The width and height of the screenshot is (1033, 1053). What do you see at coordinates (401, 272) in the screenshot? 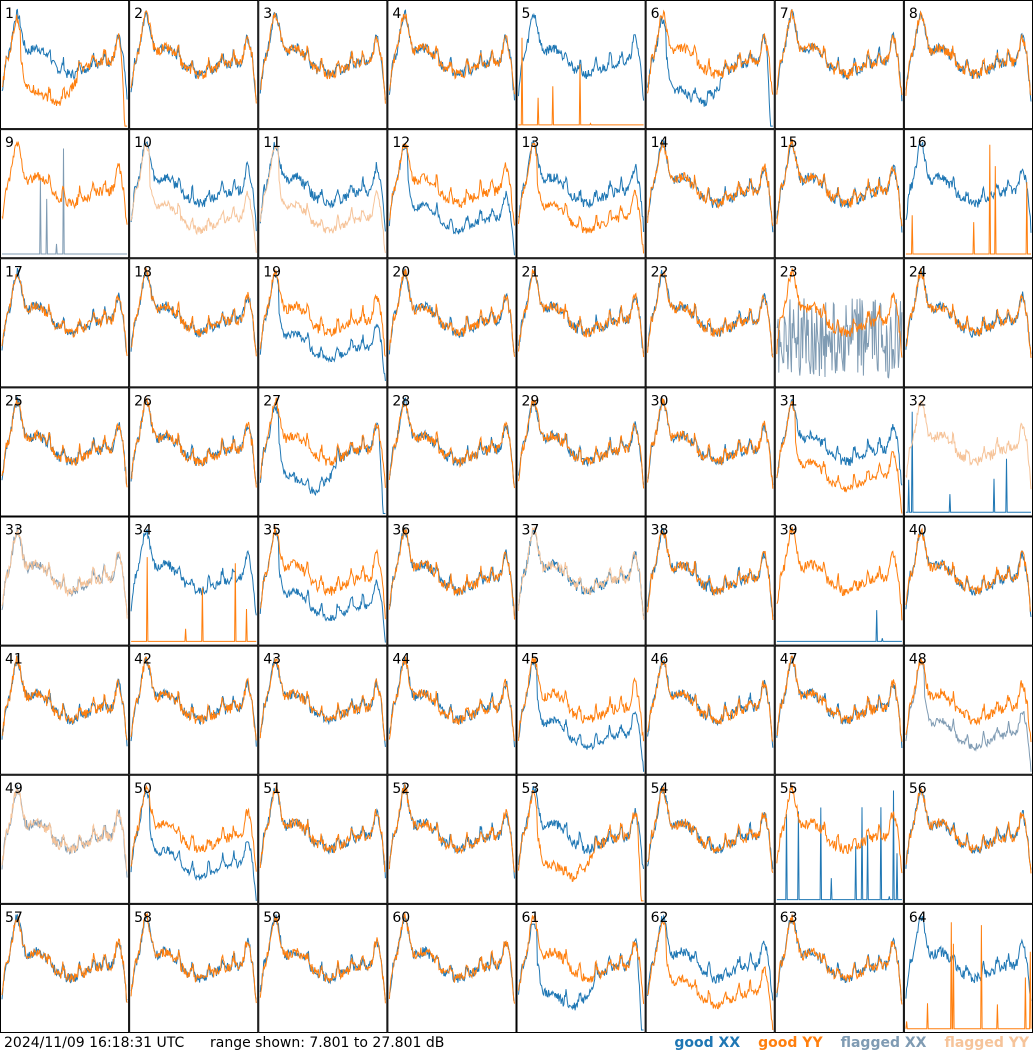
I see `panel-label: 20` at bounding box center [401, 272].